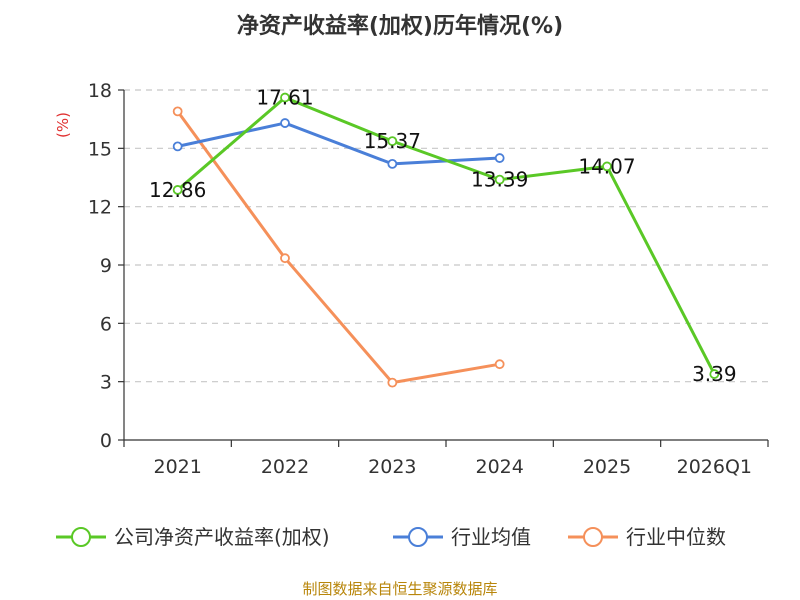 The image size is (800, 600). Describe the element at coordinates (100, 91) in the screenshot. I see `y-tick-label-18: 18` at that location.